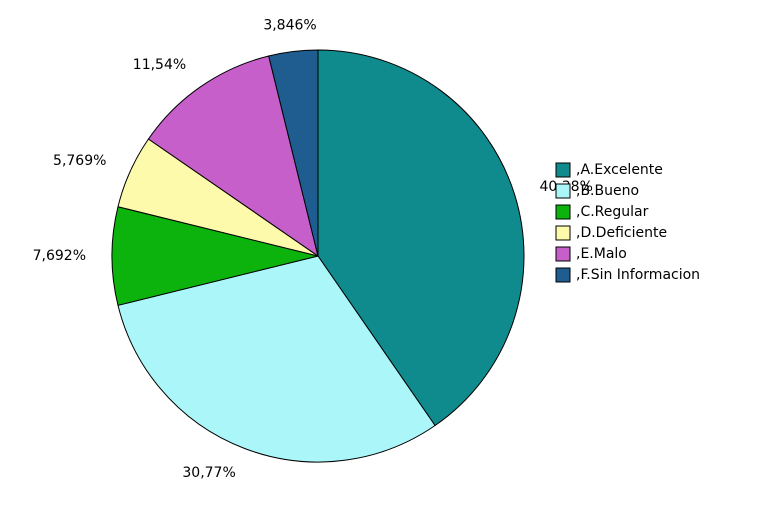 Image resolution: width=757 pixels, height=505 pixels. What do you see at coordinates (607, 191) in the screenshot?
I see `legend-label: ,B.Bueno` at bounding box center [607, 191].